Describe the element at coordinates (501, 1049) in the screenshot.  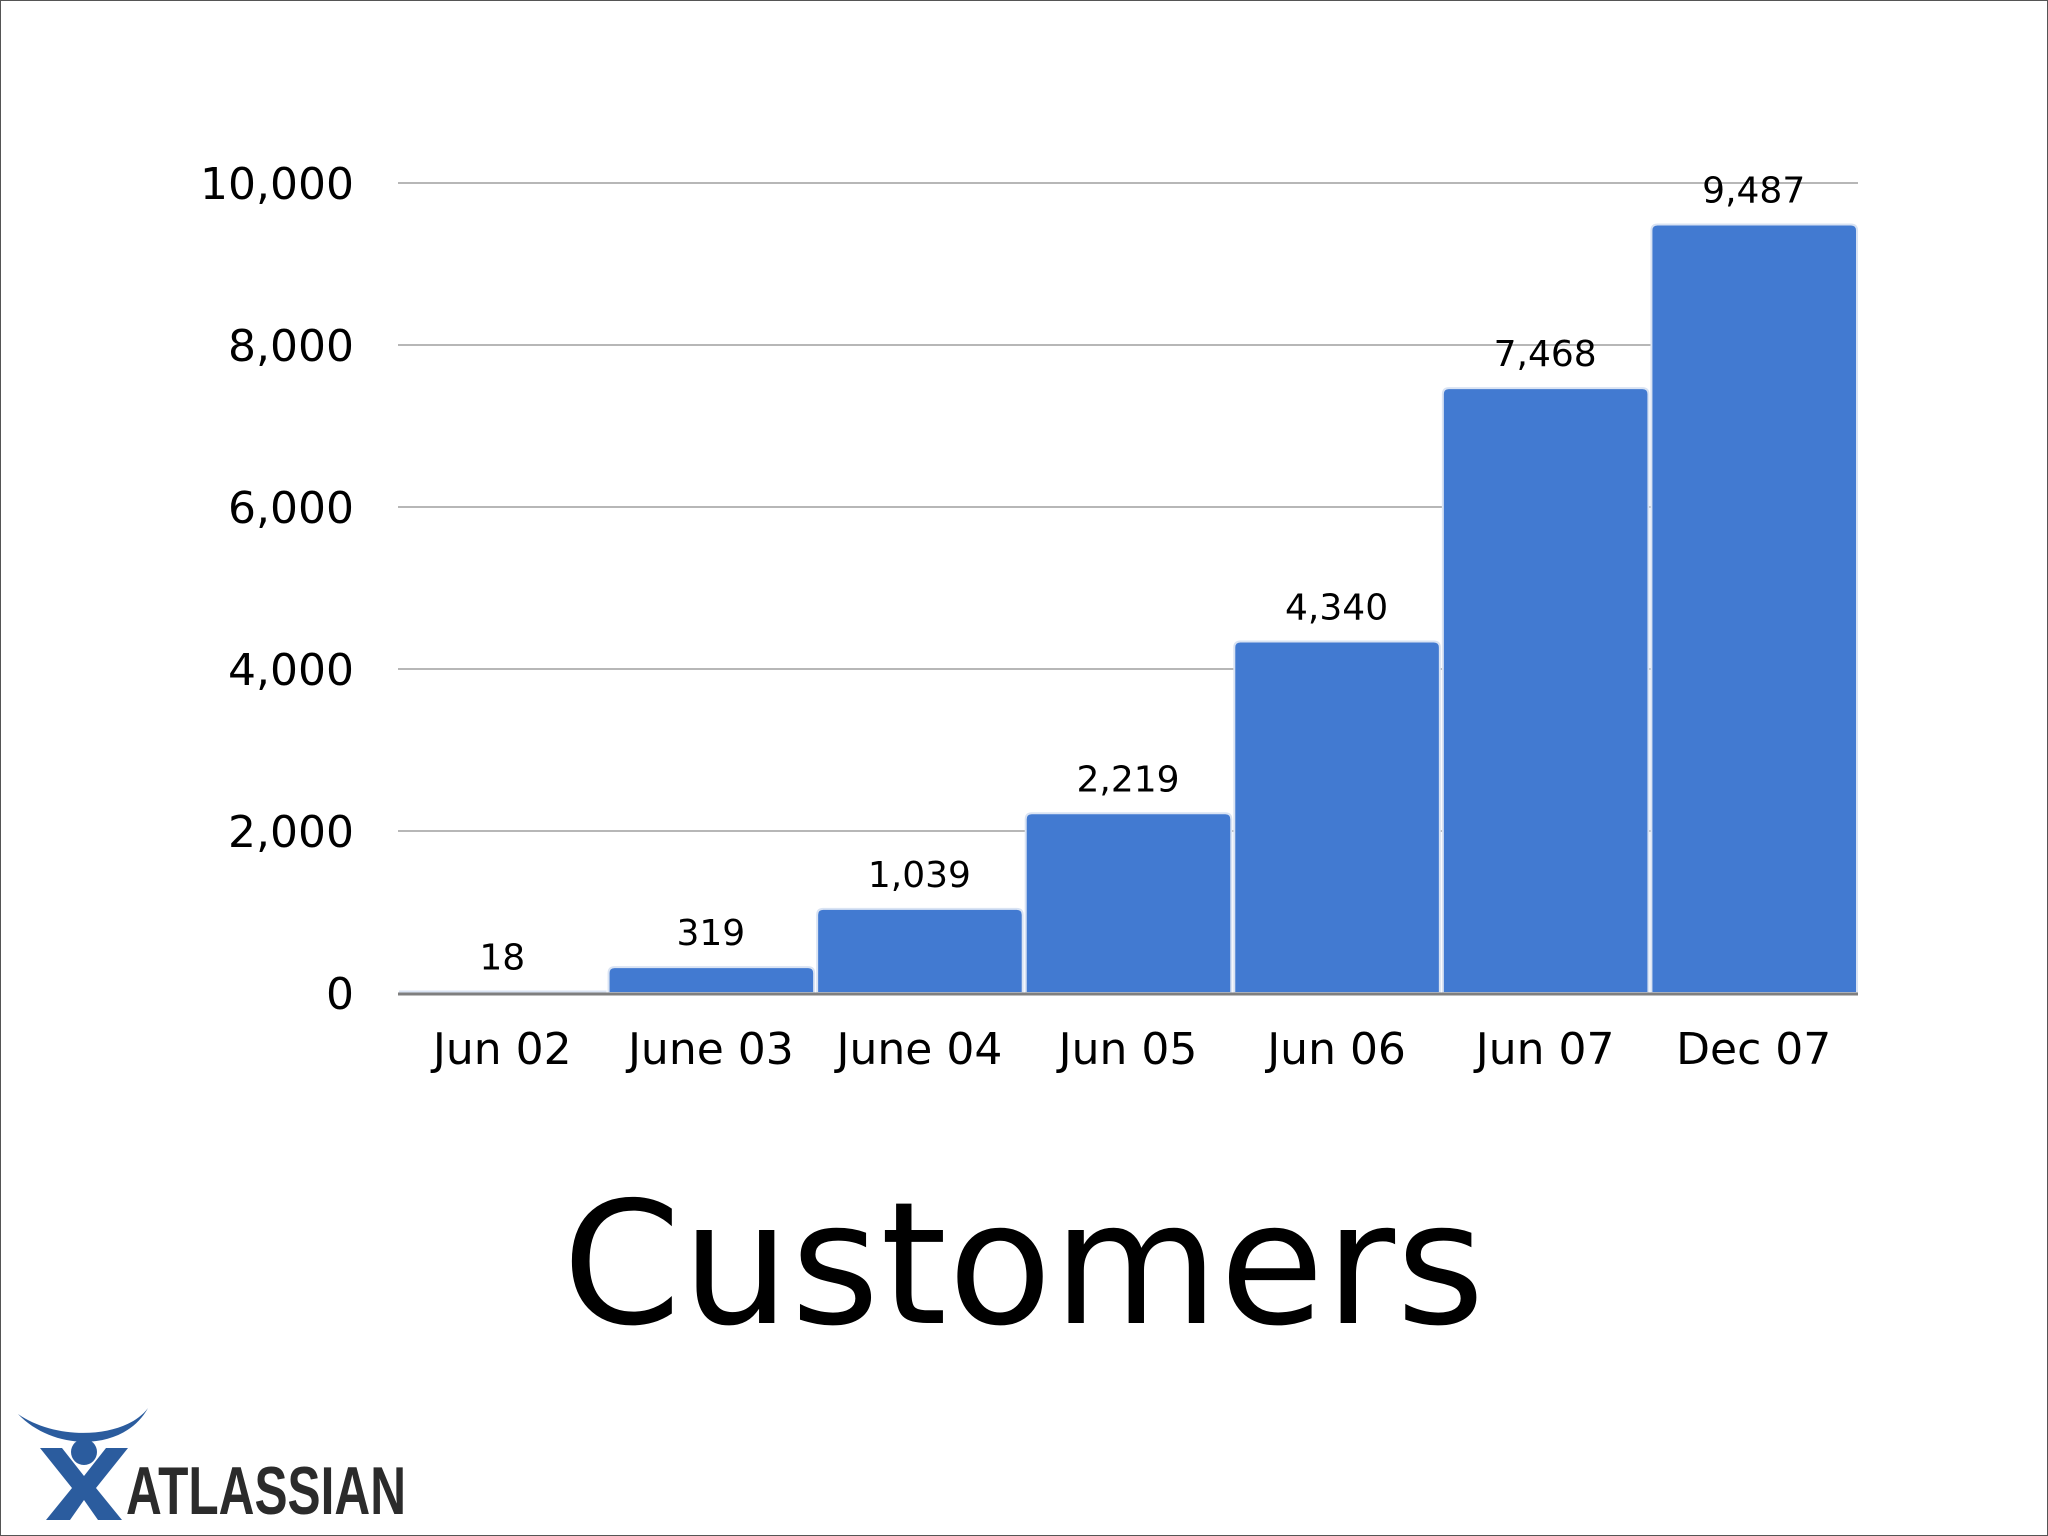
I see `x-tick-label: Jun 02` at that location.